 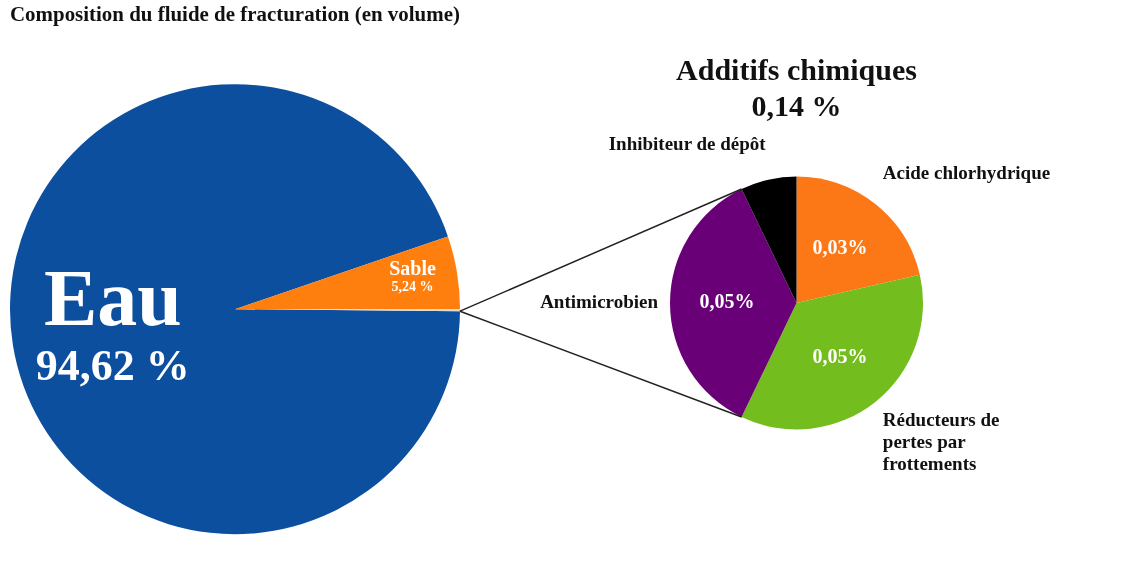 I want to click on data-label: 0,03%, so click(x=840, y=246).